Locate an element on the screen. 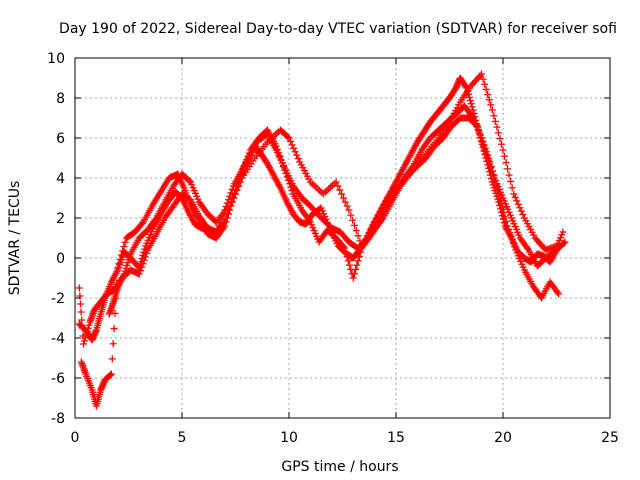  x-tick-label: 25 is located at coordinates (610, 438).